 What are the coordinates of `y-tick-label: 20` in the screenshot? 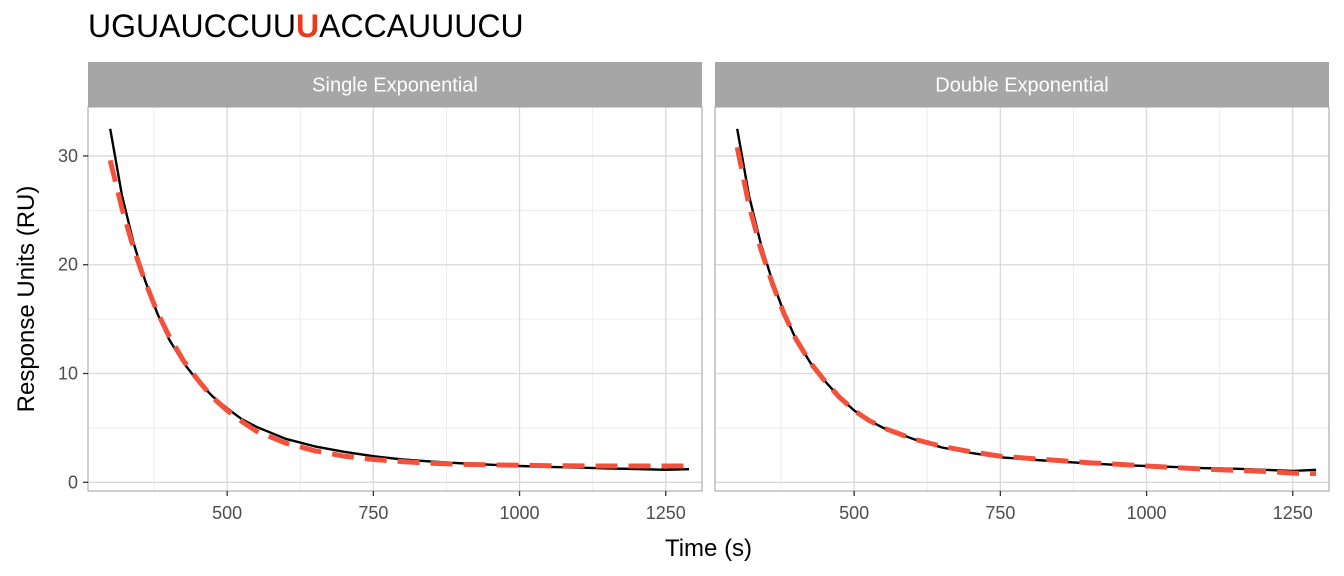 It's located at (68, 265).